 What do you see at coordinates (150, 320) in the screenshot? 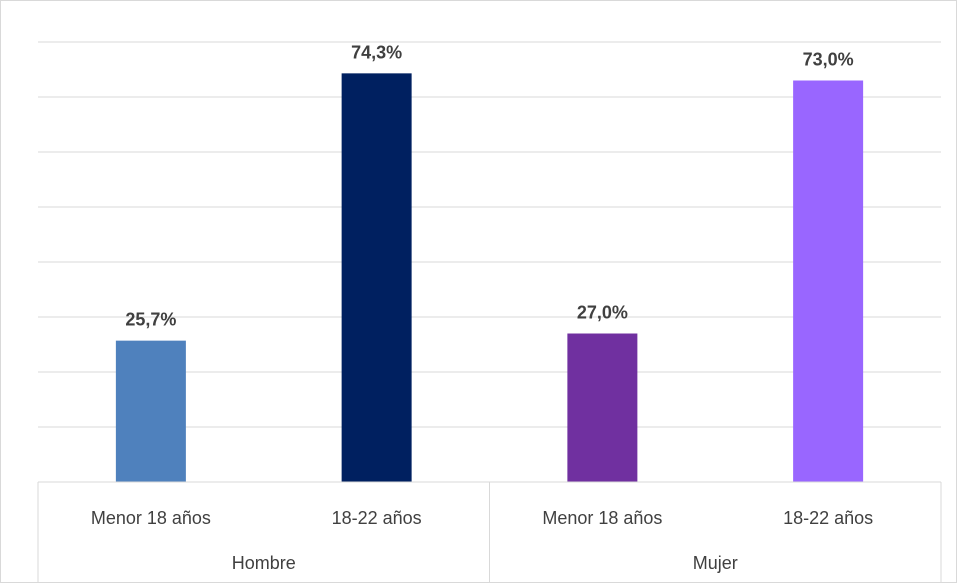
I see `data-label: 25,7%` at bounding box center [150, 320].